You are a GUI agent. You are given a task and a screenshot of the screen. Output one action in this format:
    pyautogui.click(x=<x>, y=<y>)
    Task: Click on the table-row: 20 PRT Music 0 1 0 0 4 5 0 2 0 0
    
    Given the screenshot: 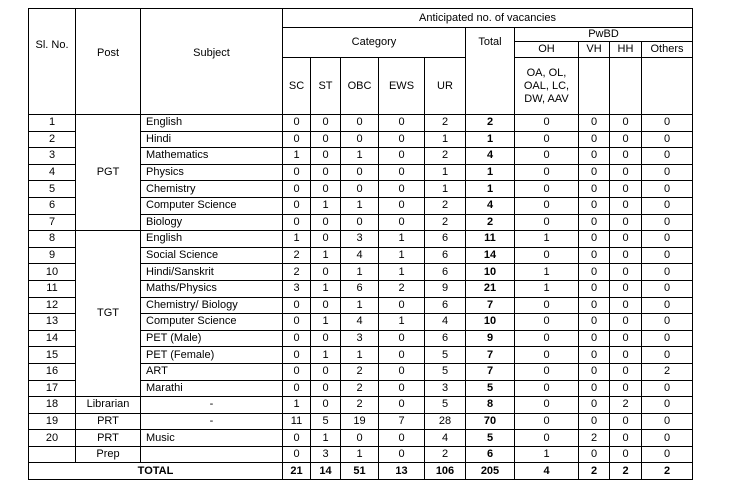 What is the action you would take?
    pyautogui.click(x=360, y=438)
    